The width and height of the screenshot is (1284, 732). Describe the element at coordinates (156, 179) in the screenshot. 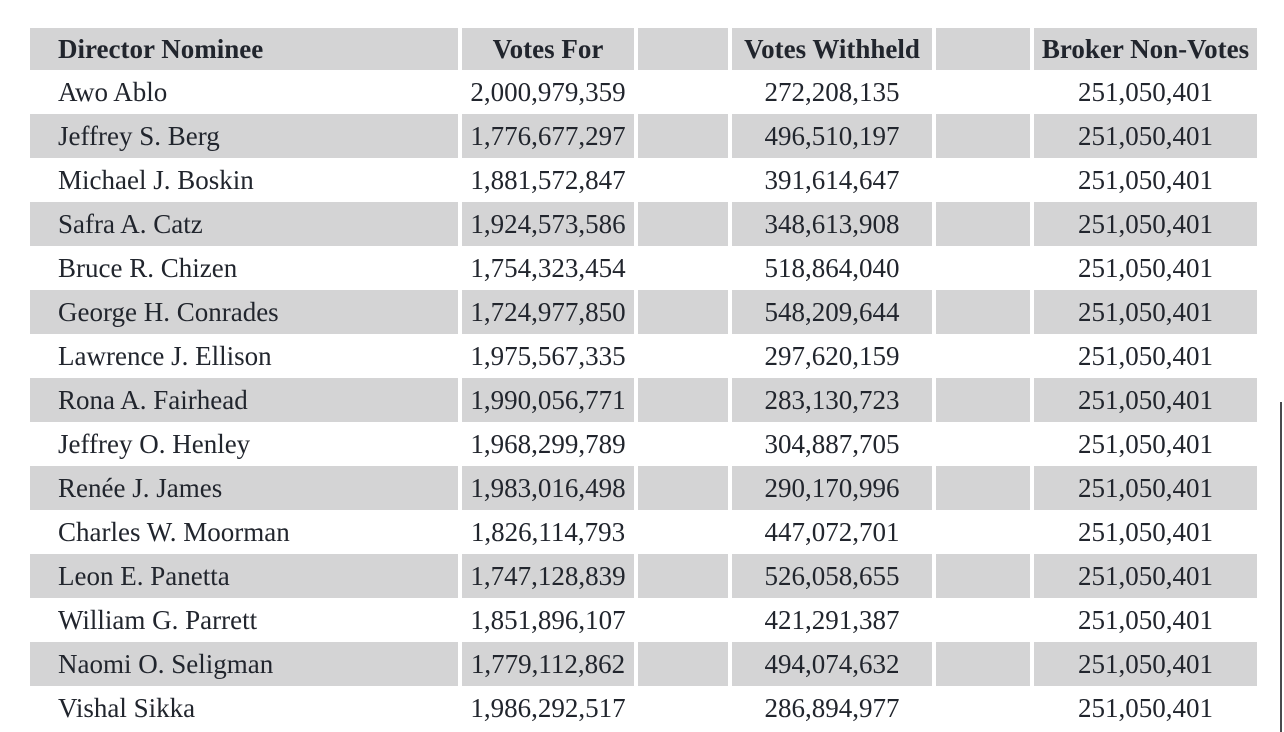

I see `nominee-name-cell: Michael J. Boskin` at that location.